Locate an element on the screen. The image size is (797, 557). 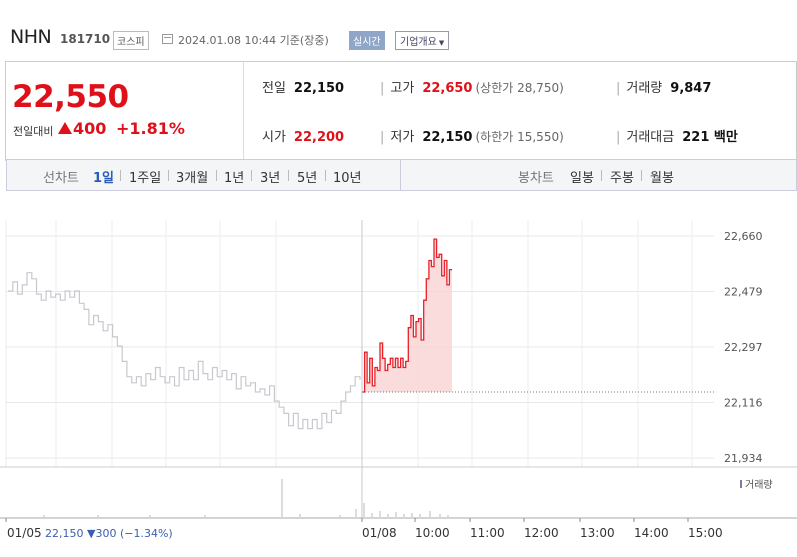
low-value: 22,150 is located at coordinates (447, 137).